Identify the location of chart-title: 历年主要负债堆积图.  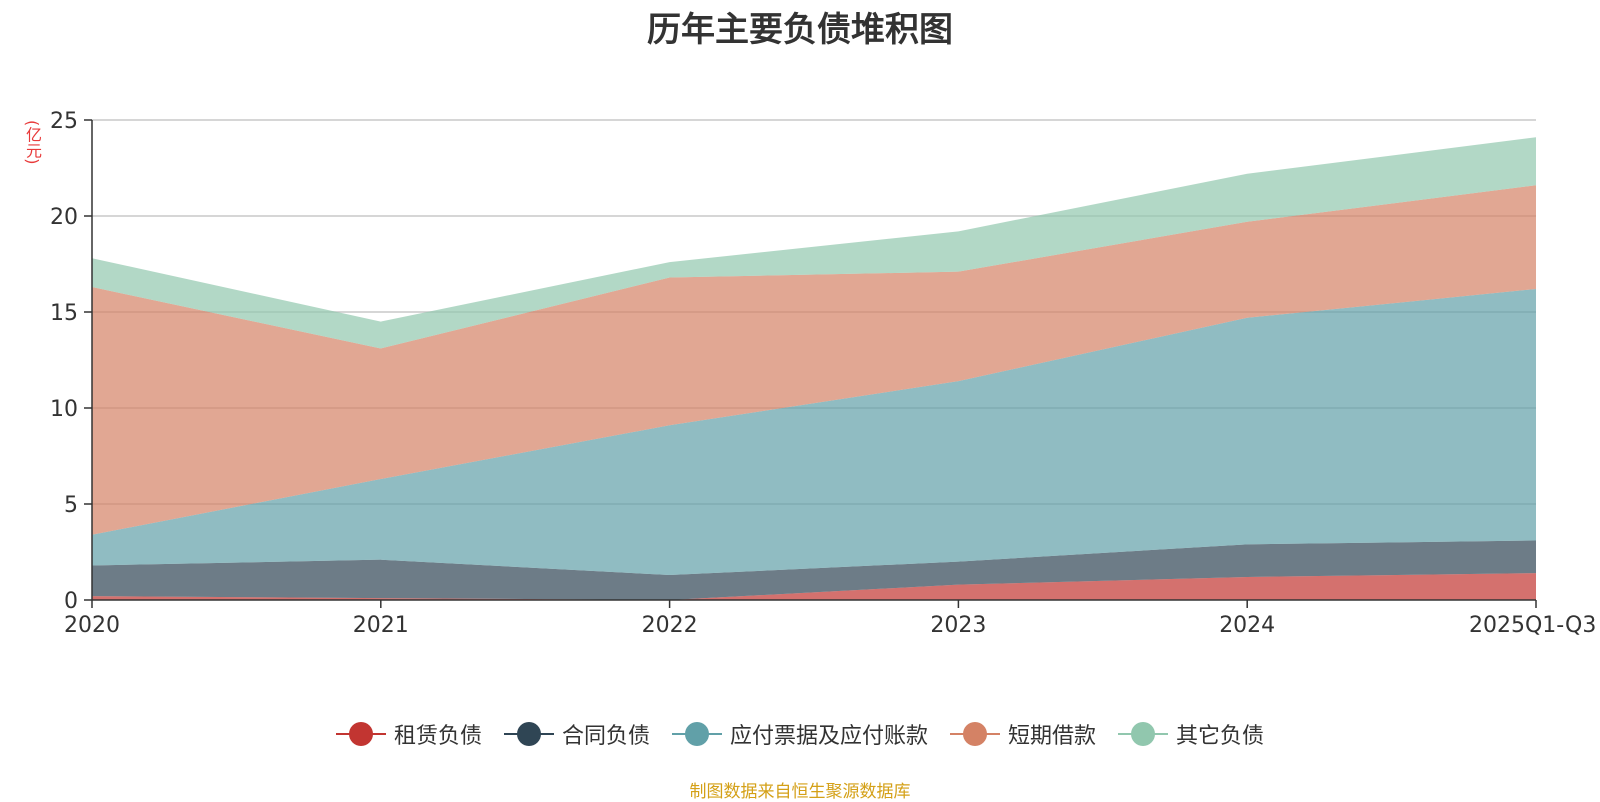
(800, 30).